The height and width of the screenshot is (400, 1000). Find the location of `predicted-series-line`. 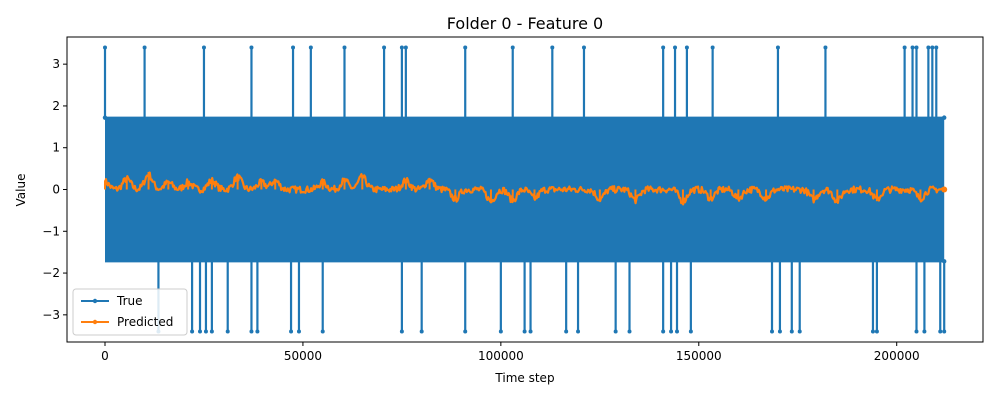

predicted-series-line is located at coordinates (524, 188).